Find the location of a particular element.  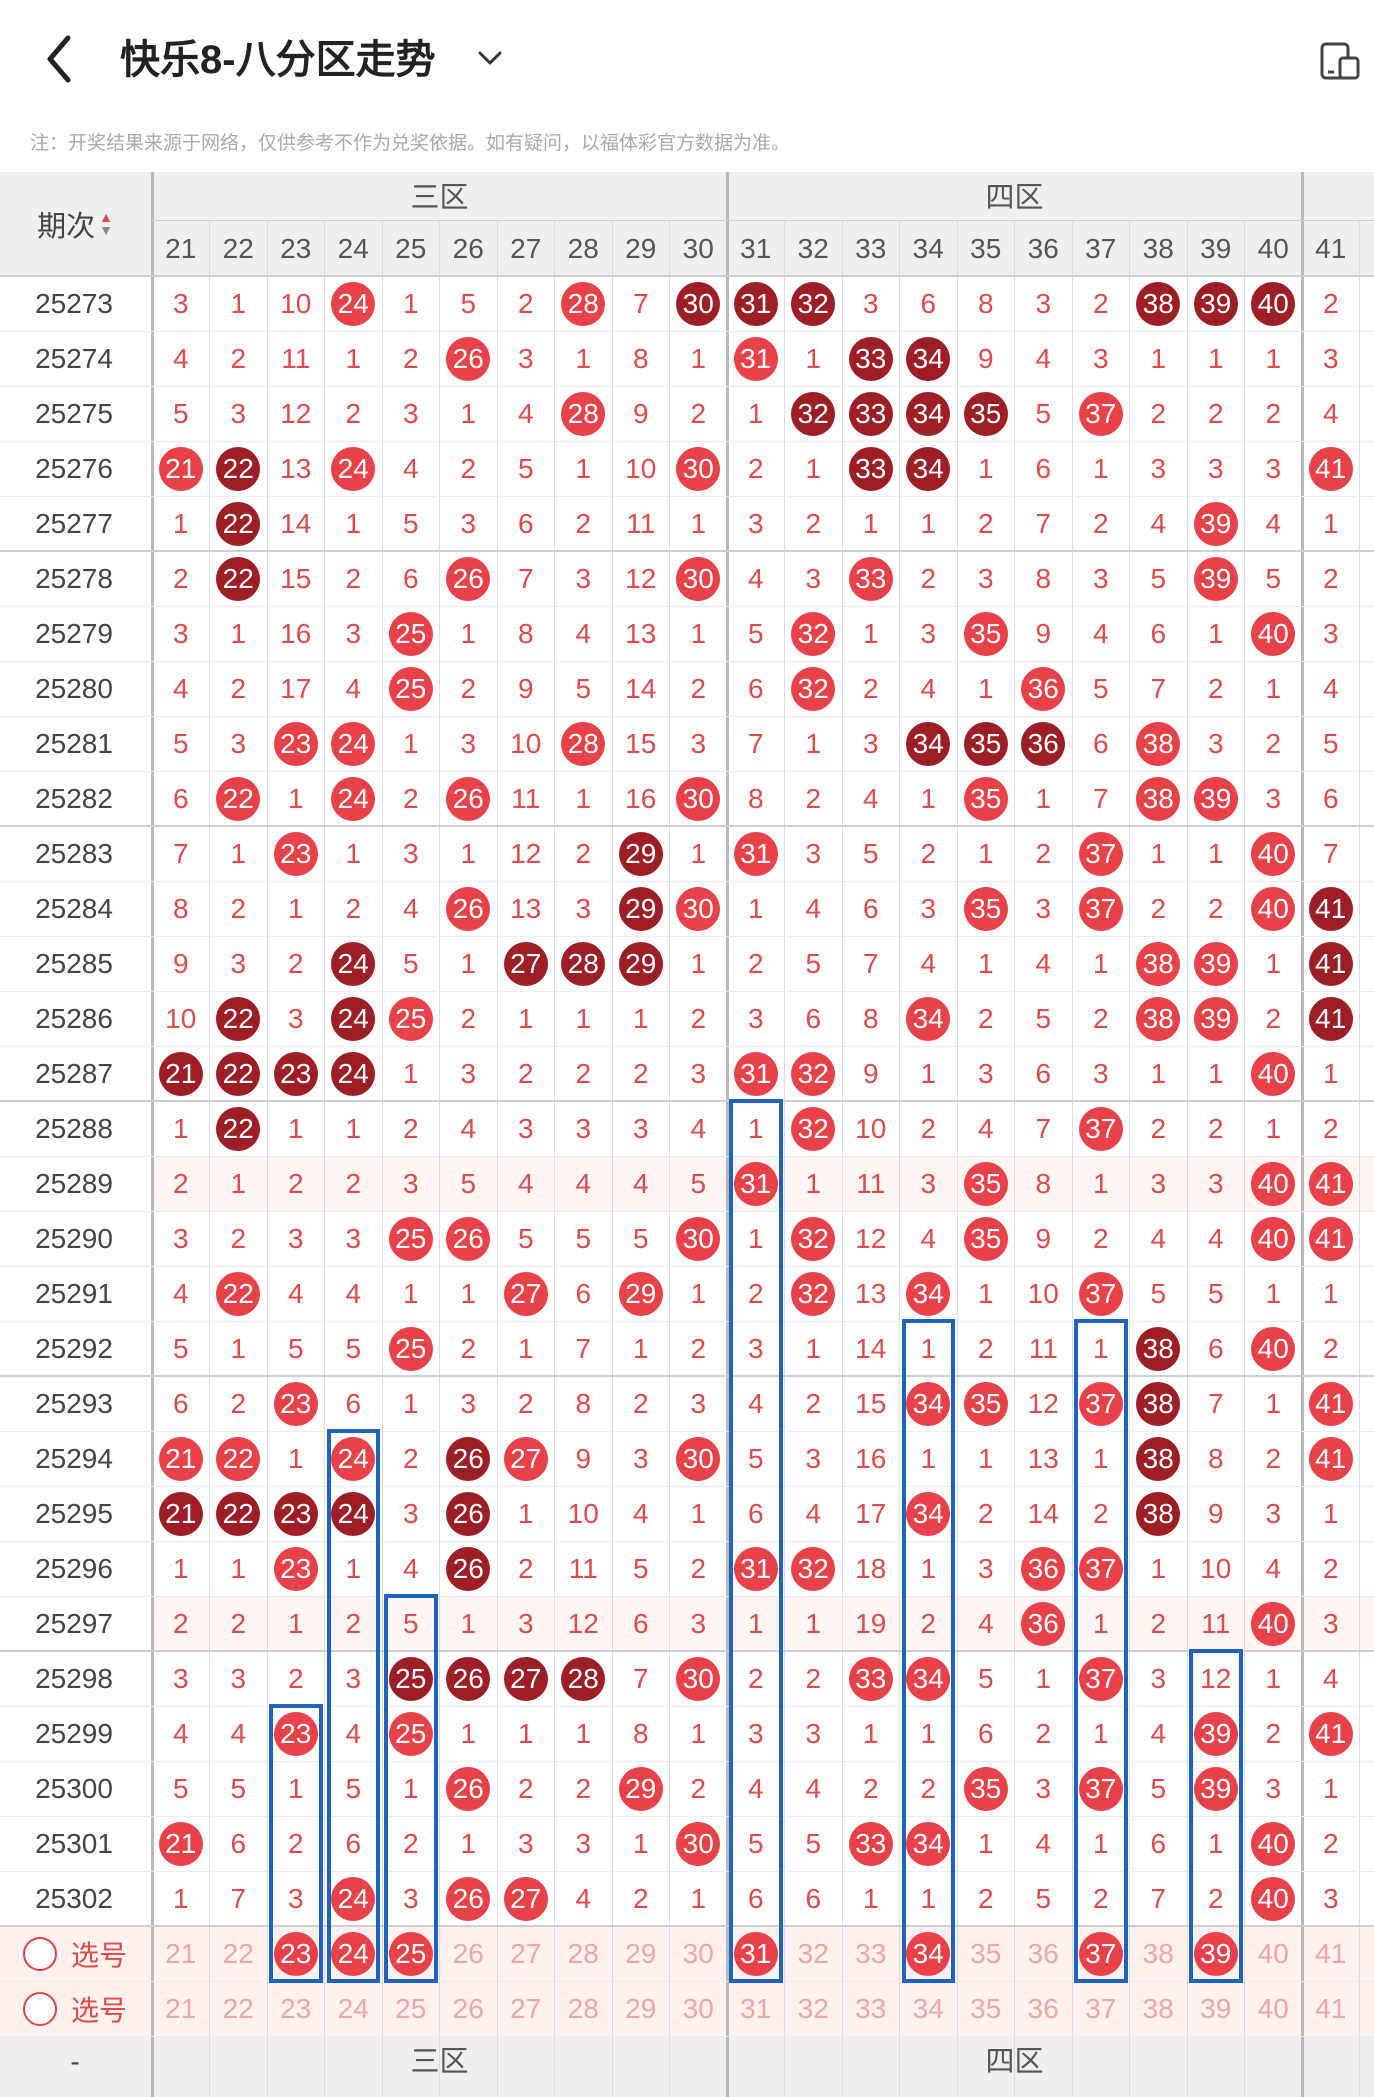

selectable-number: 23 is located at coordinates (296, 2008).